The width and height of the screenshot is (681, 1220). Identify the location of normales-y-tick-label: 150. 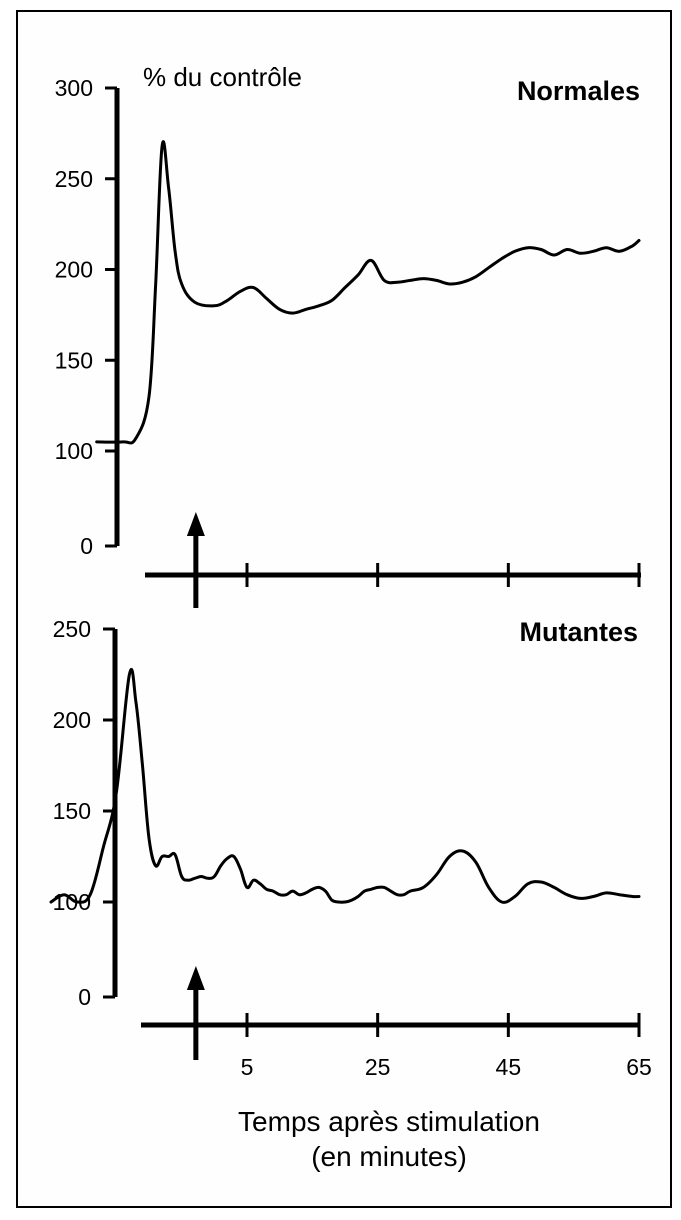
(74, 360).